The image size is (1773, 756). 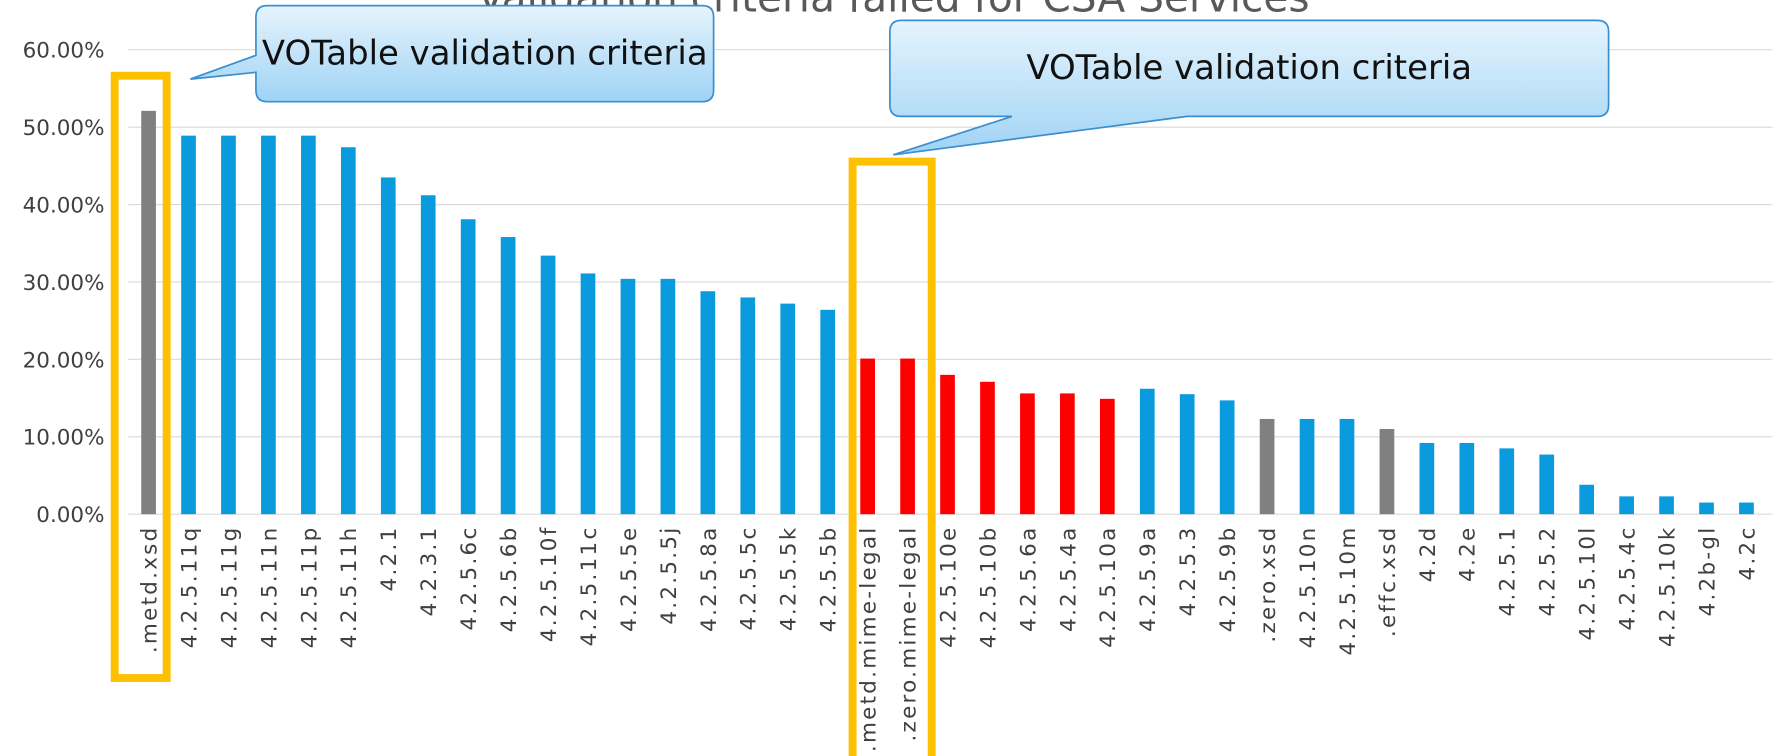 What do you see at coordinates (1628, 577) in the screenshot?
I see `x-tick-label: 4.2.5.4c` at bounding box center [1628, 577].